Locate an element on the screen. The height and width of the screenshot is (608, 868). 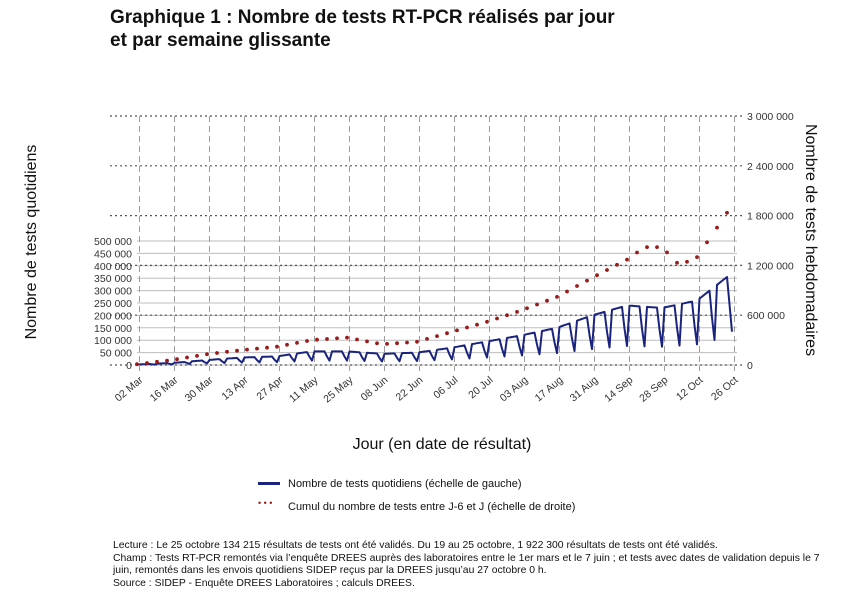
x-axis-title: Jour (en date de résultat) is located at coordinates (442, 444).